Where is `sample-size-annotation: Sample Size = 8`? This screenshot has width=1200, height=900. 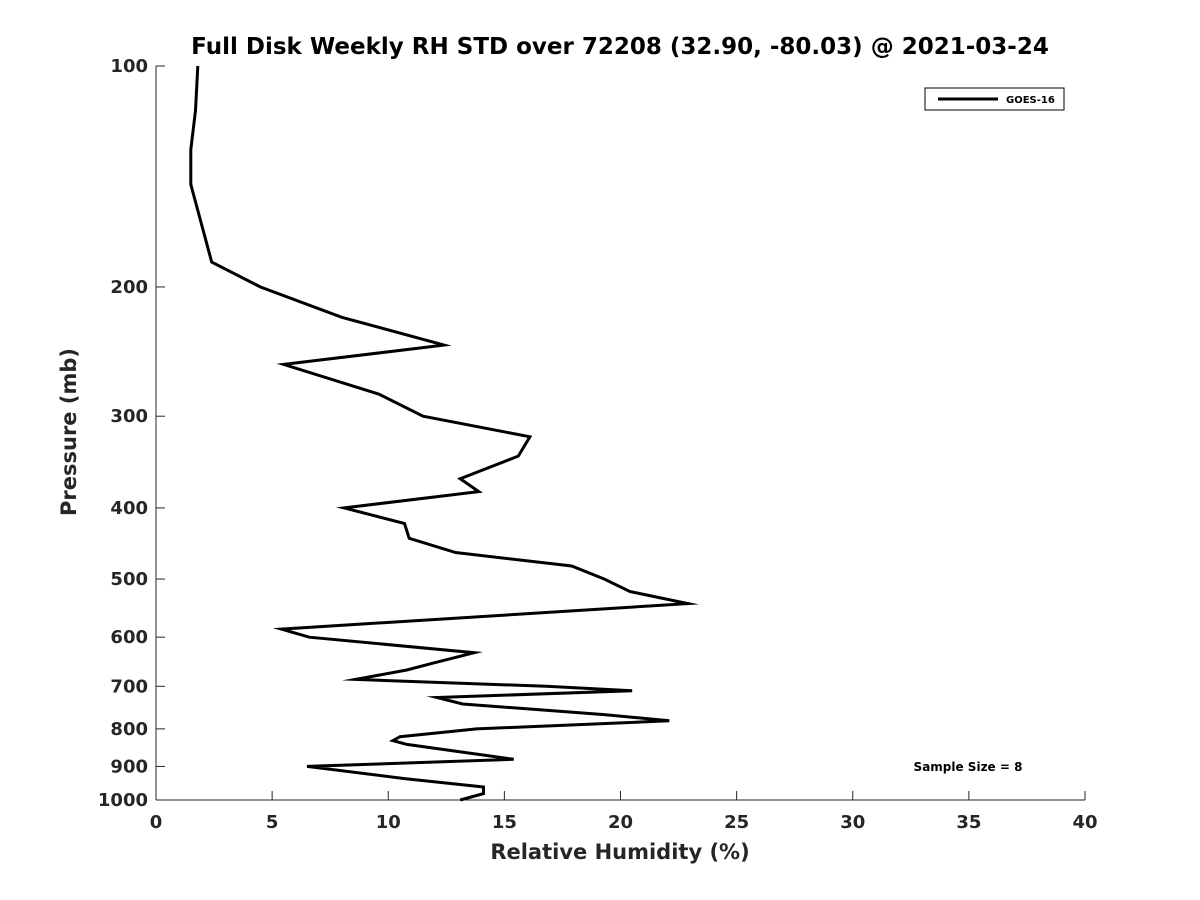 sample-size-annotation: Sample Size = 8 is located at coordinates (968, 767).